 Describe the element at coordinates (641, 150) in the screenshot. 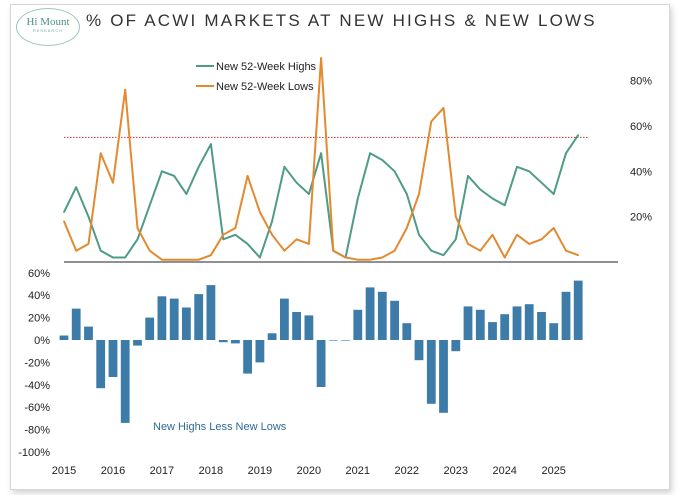

I see `top-y-tick-labels: 80% 60% 40% 20%` at that location.